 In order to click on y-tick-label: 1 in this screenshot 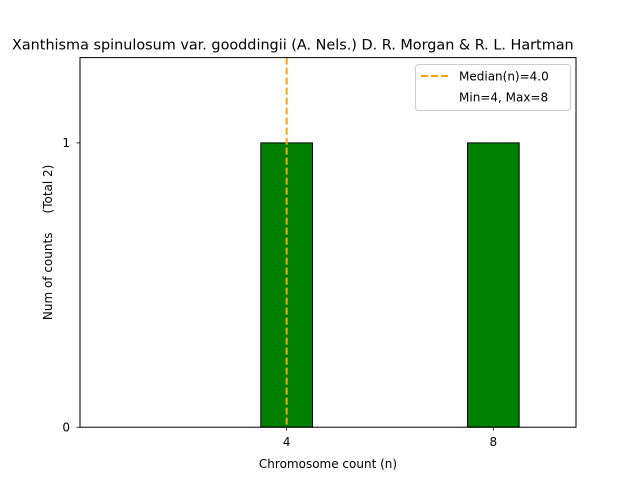, I will do `click(66, 143)`.